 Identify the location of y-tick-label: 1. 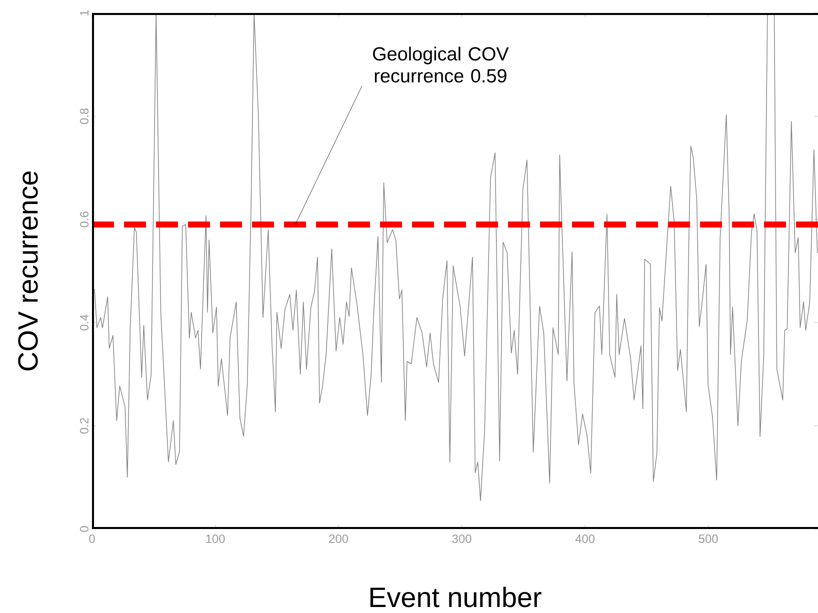
(84, 13).